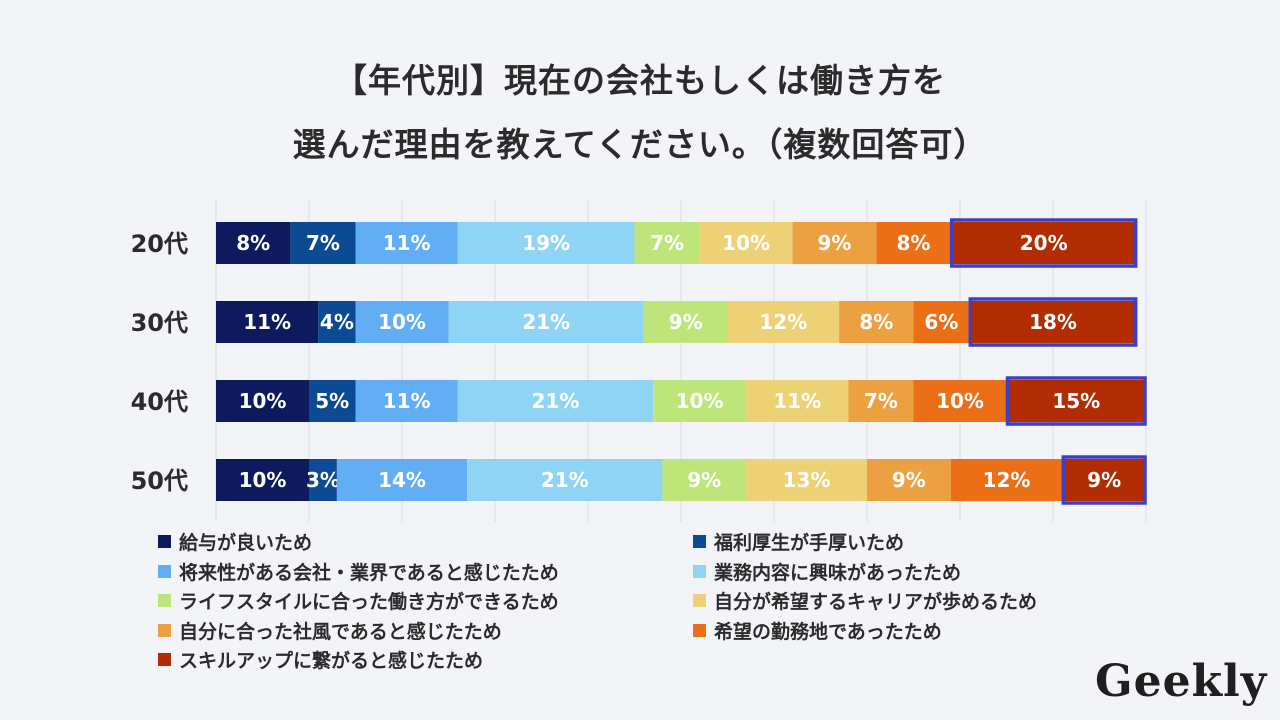 This screenshot has width=1280, height=720. I want to click on data-label: 3%, so click(323, 480).